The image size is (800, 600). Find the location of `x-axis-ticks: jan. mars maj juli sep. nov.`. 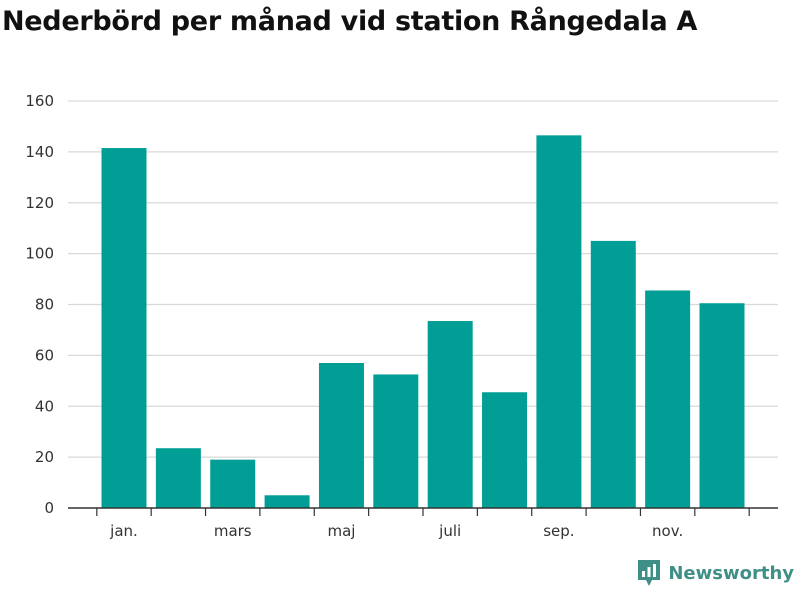

x-axis-ticks: jan. mars maj juli sep. nov. is located at coordinates (423, 524).